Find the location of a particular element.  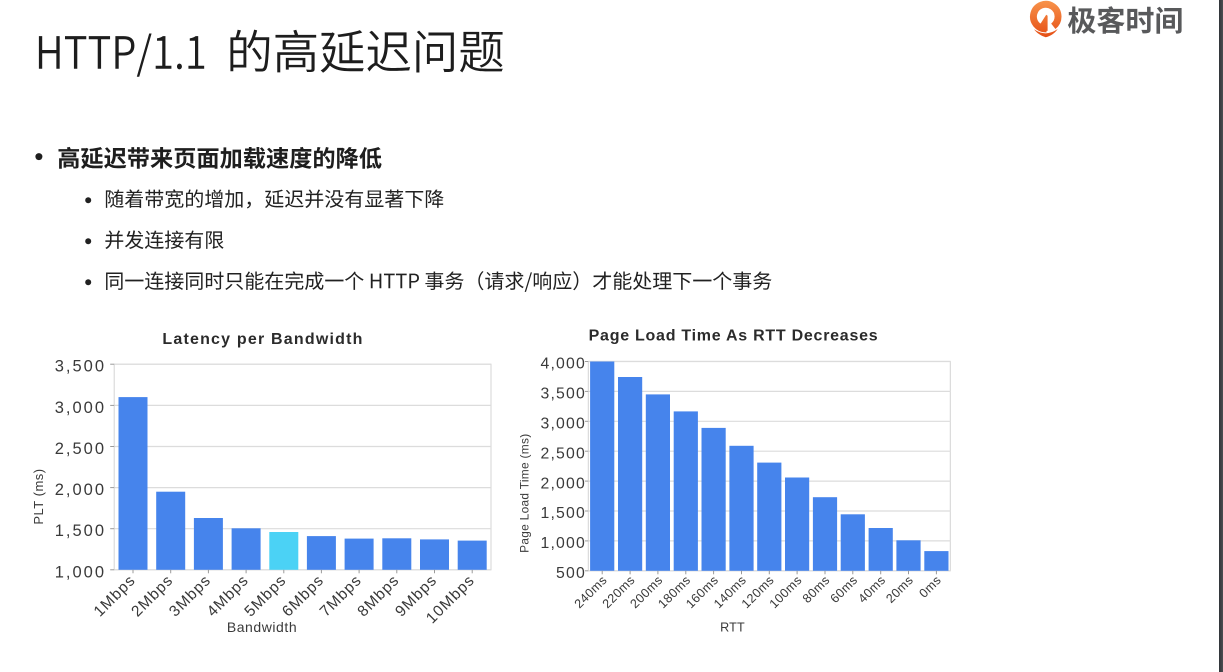

svg-text: 40ms is located at coordinates (872, 589).